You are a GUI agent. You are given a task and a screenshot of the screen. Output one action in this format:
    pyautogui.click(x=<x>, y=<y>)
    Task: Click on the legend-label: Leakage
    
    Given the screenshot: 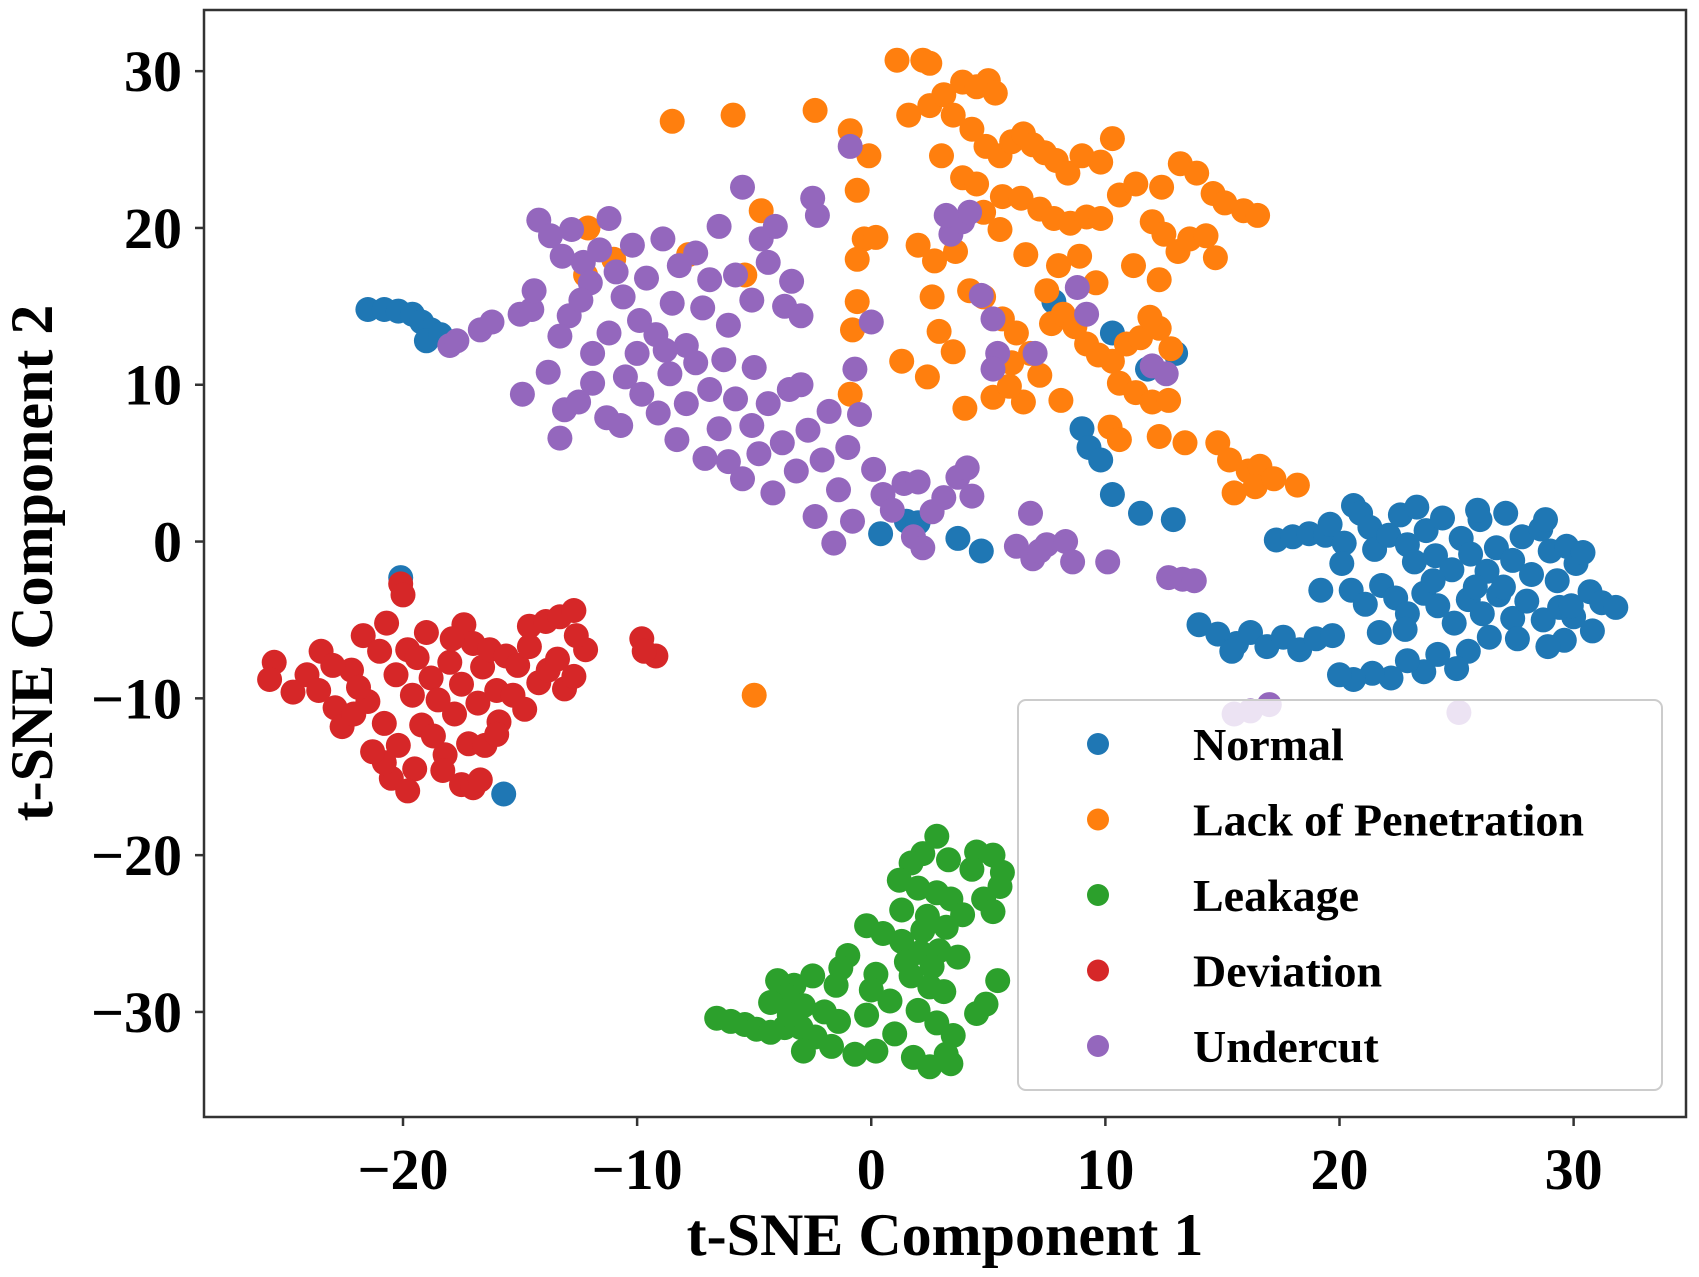 What is the action you would take?
    pyautogui.click(x=1276, y=895)
    